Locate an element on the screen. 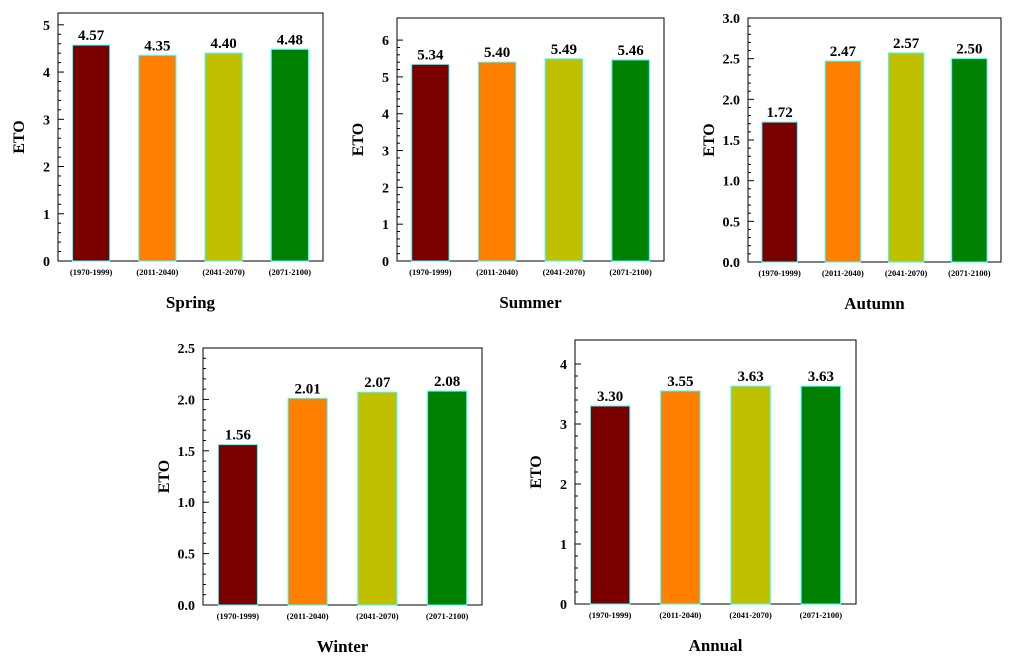  data-label: 2.01 is located at coordinates (308, 389).